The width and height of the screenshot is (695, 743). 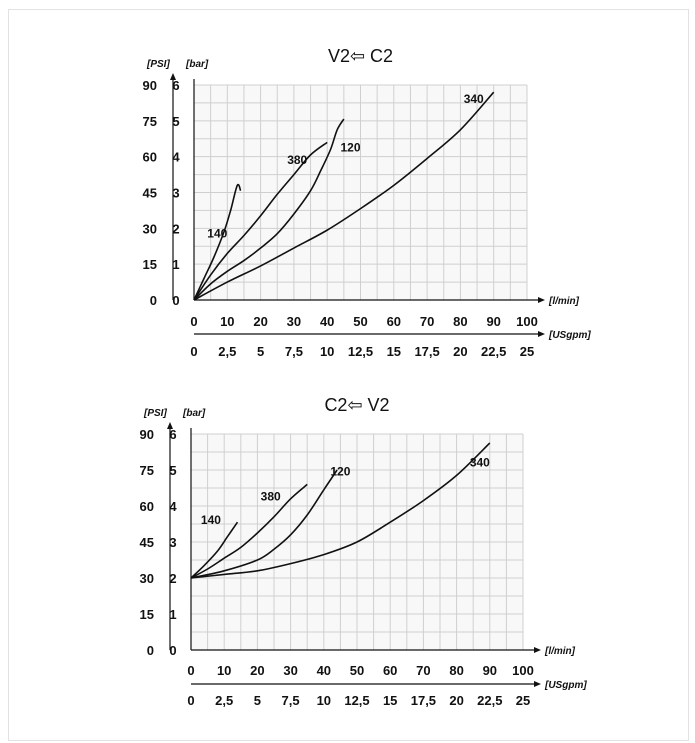 What do you see at coordinates (360, 321) in the screenshot?
I see `x-tick-label-lmin: 50` at bounding box center [360, 321].